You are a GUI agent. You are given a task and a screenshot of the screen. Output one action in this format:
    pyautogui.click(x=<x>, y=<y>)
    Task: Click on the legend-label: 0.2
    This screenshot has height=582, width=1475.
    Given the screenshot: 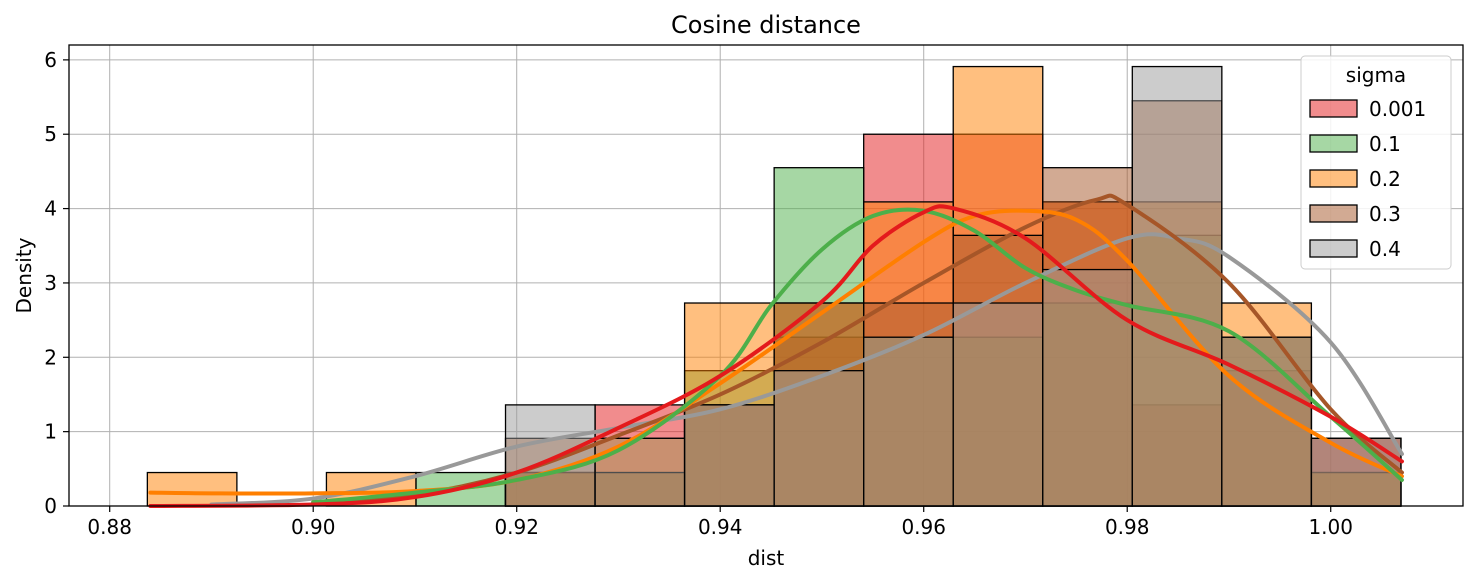 What is the action you would take?
    pyautogui.click(x=1385, y=179)
    